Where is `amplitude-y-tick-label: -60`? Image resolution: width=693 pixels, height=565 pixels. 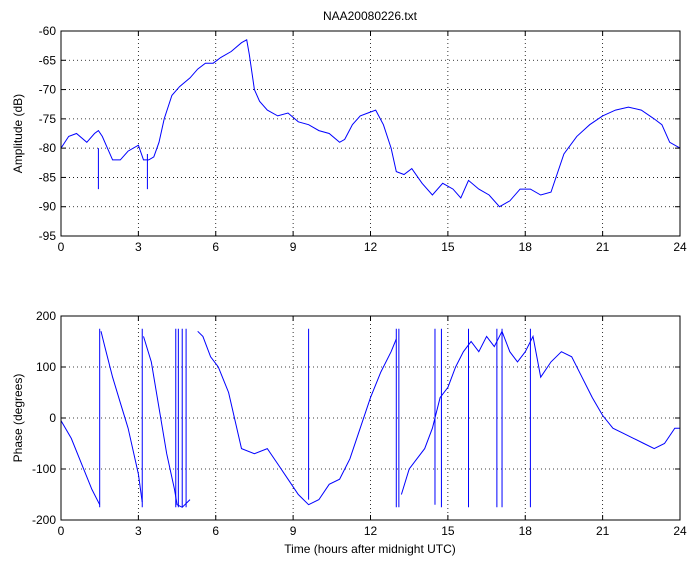
amplitude-y-tick-label: -60 is located at coordinates (48, 31).